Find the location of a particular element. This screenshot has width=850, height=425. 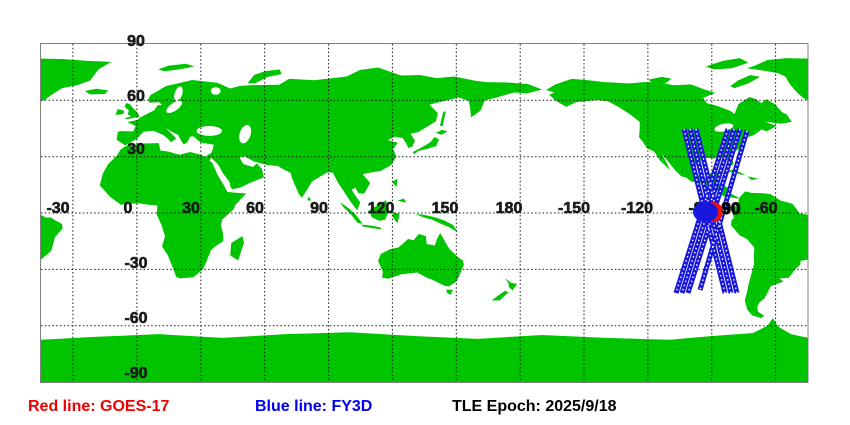

madagascar is located at coordinates (237, 248).